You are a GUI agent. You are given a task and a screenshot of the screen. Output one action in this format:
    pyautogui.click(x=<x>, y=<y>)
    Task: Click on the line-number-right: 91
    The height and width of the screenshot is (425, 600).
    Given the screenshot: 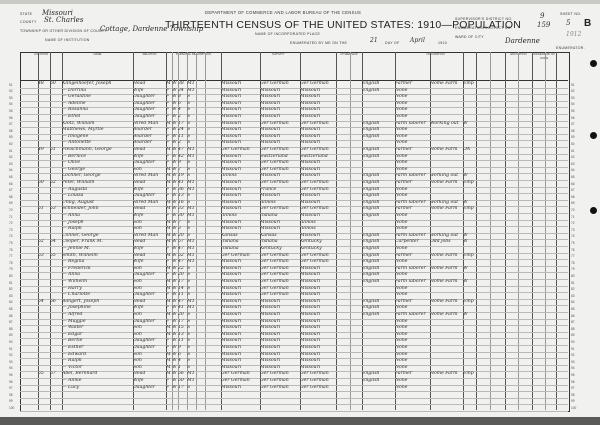 What is the action you would take?
    pyautogui.click(x=573, y=348)
    